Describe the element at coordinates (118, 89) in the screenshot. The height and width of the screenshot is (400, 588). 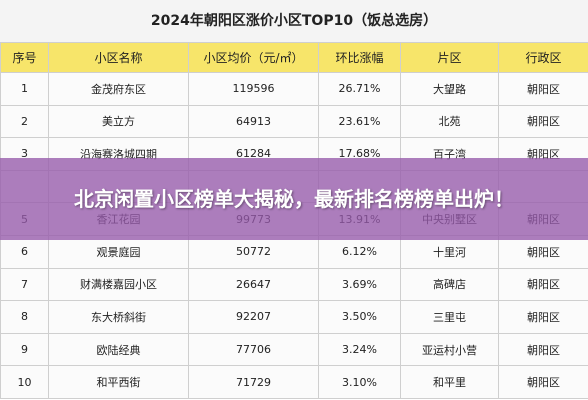
I see `cell: 金茂府东区` at that location.